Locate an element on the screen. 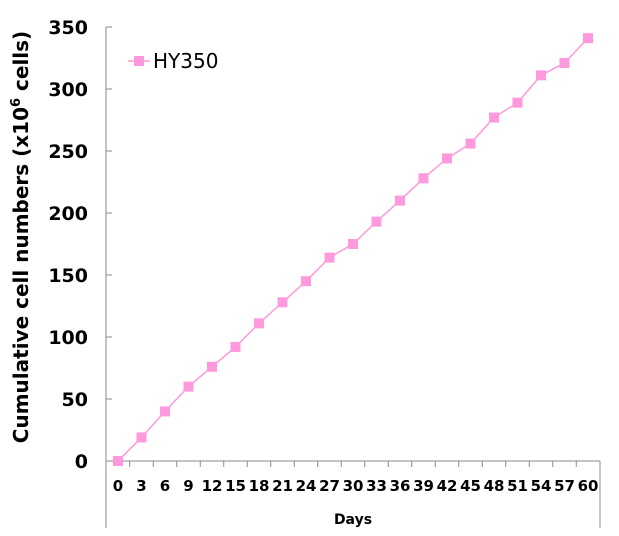 The height and width of the screenshot is (536, 619). y-tick-label: 50 is located at coordinates (75, 400).